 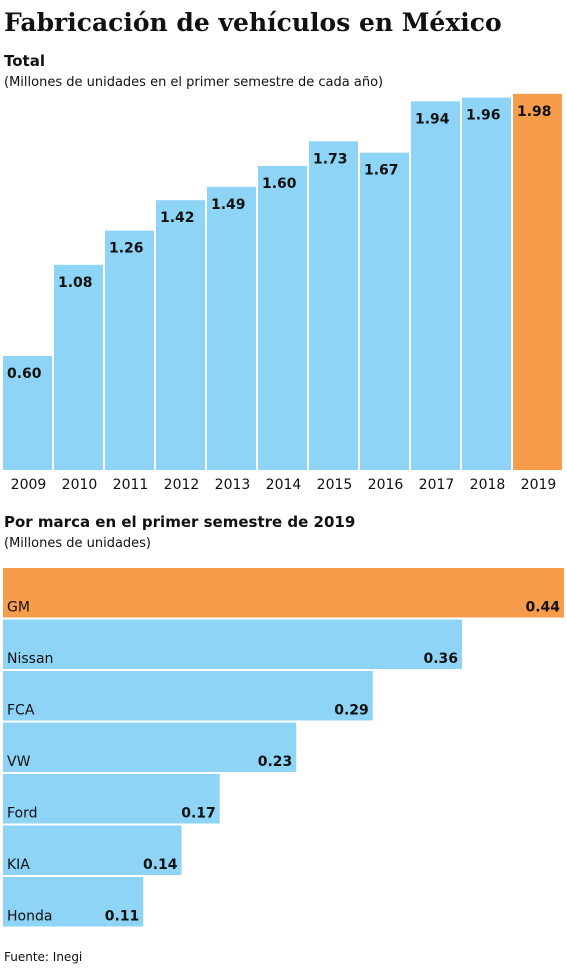 I want to click on value-label: 0.17, so click(x=198, y=814).